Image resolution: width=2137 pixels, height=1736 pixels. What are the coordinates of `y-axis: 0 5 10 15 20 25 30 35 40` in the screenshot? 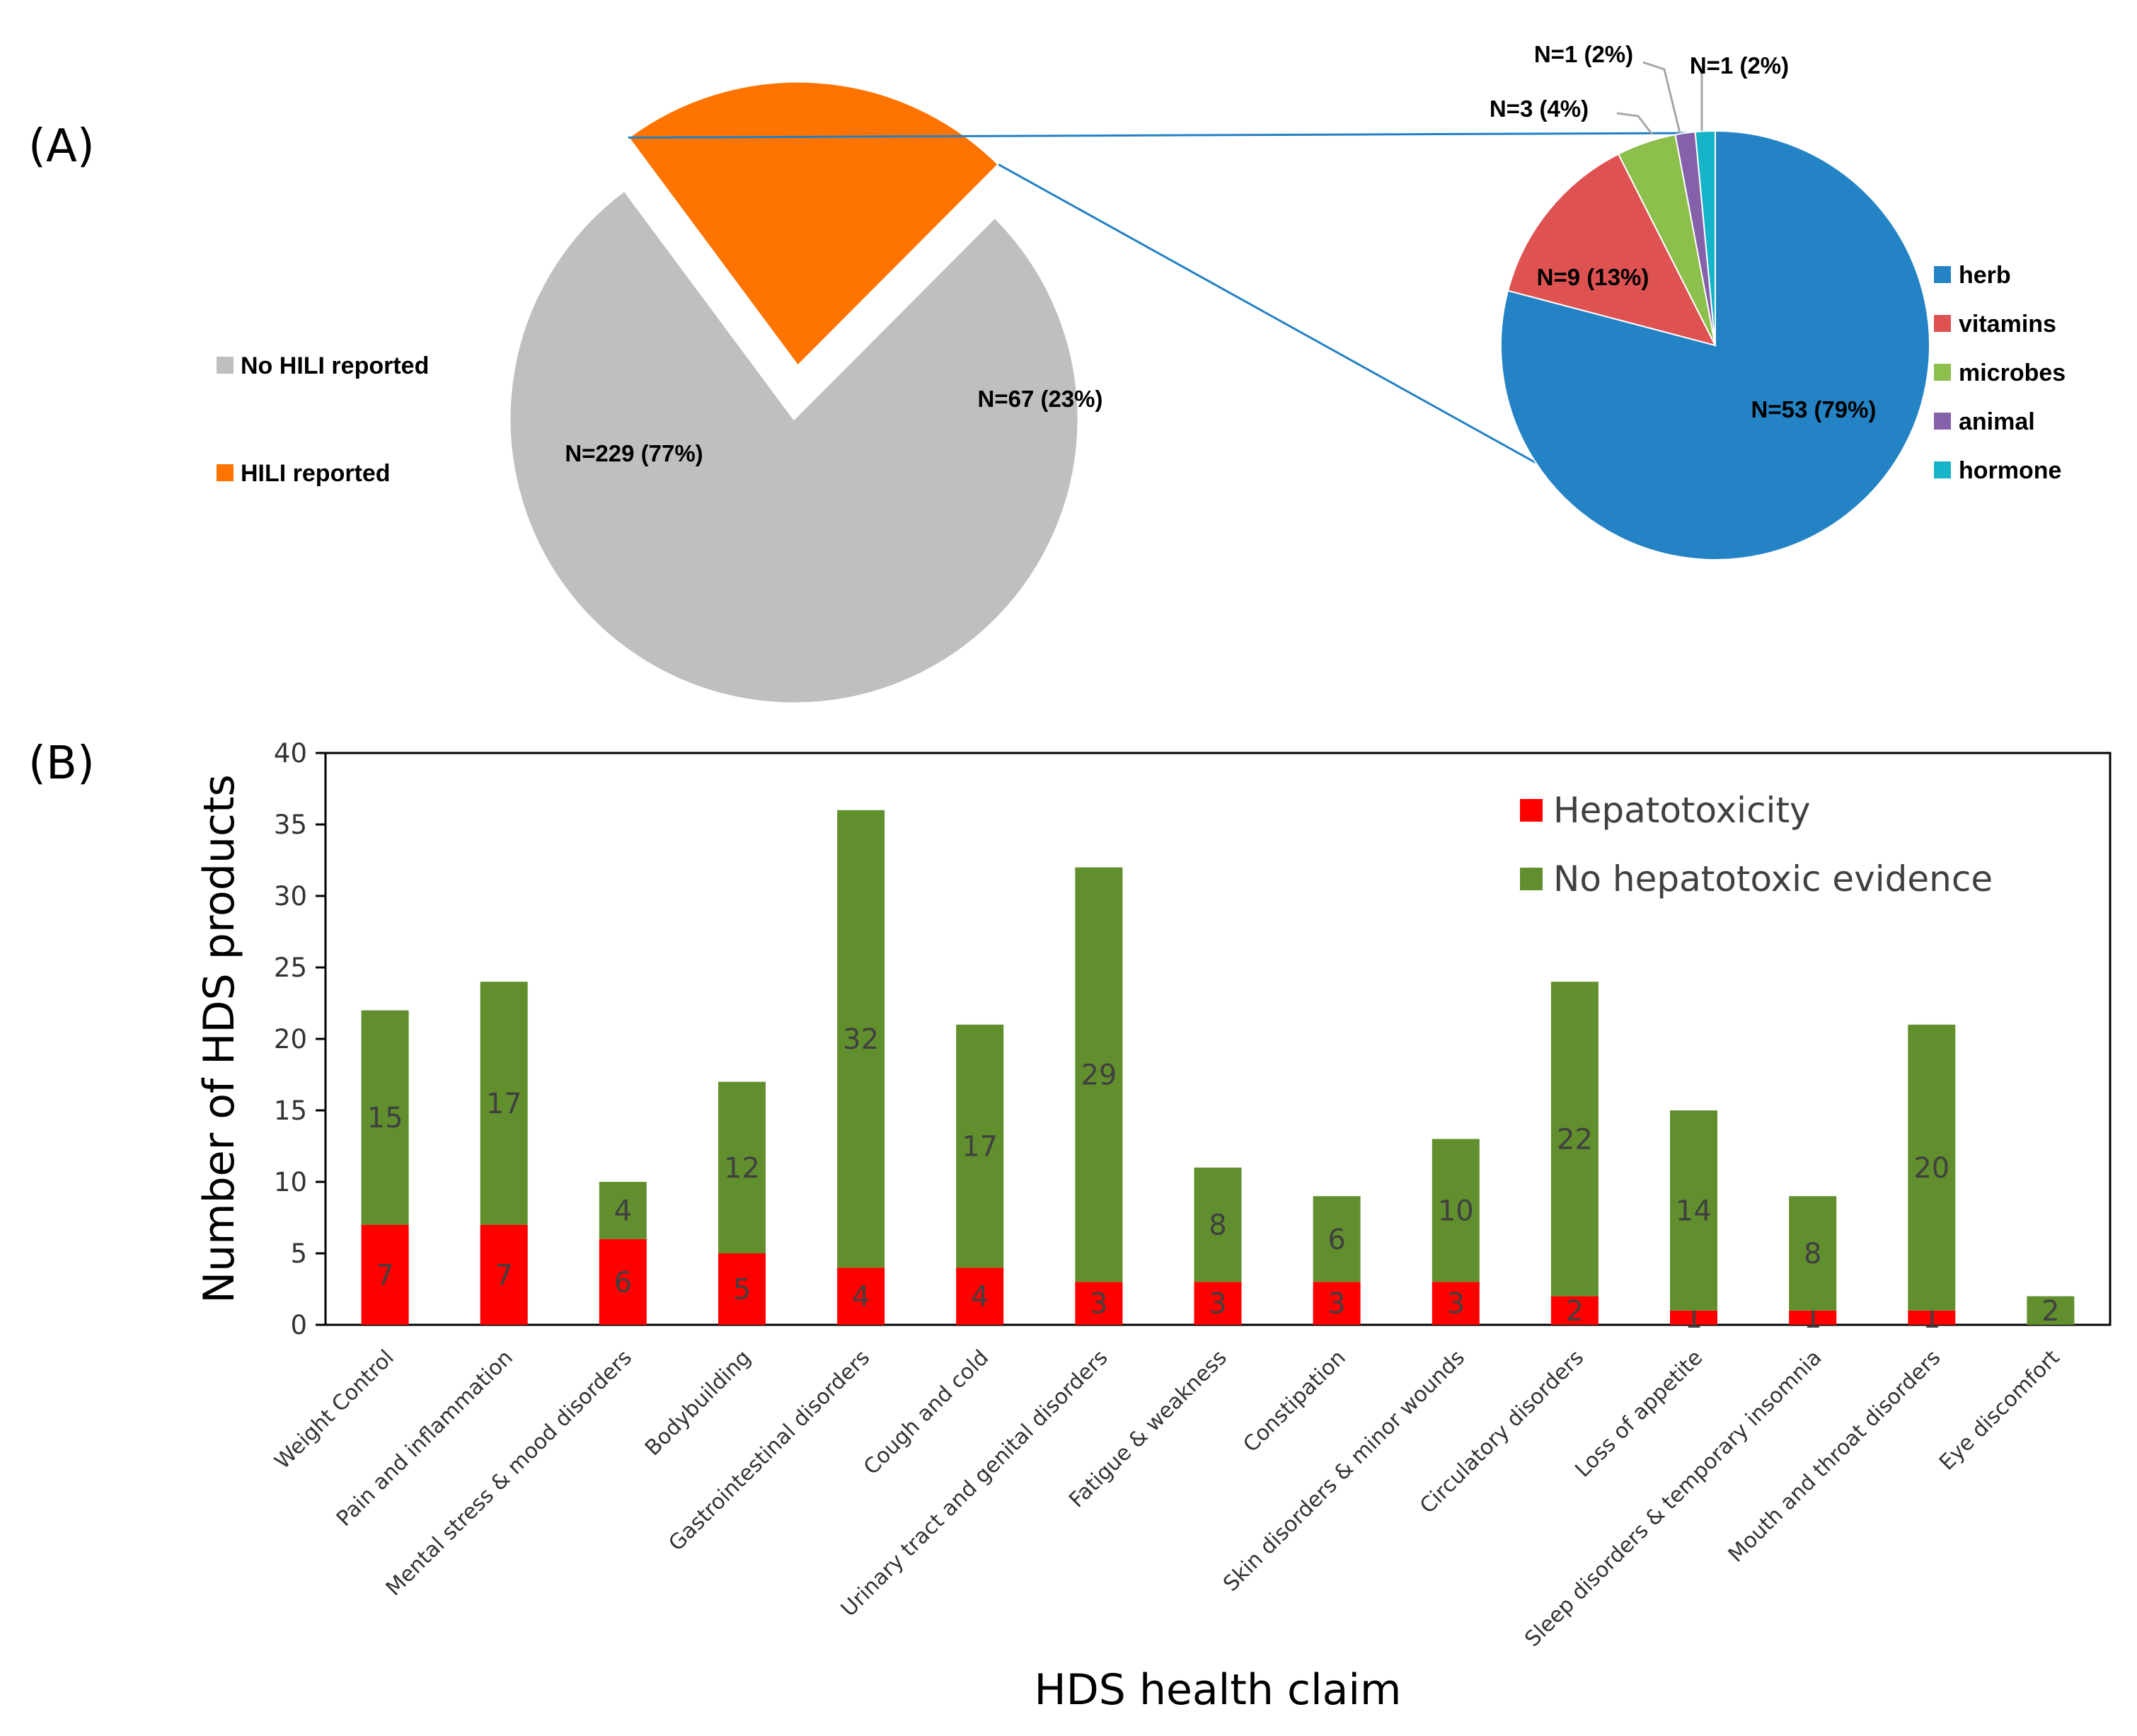 It's located at (300, 1039).